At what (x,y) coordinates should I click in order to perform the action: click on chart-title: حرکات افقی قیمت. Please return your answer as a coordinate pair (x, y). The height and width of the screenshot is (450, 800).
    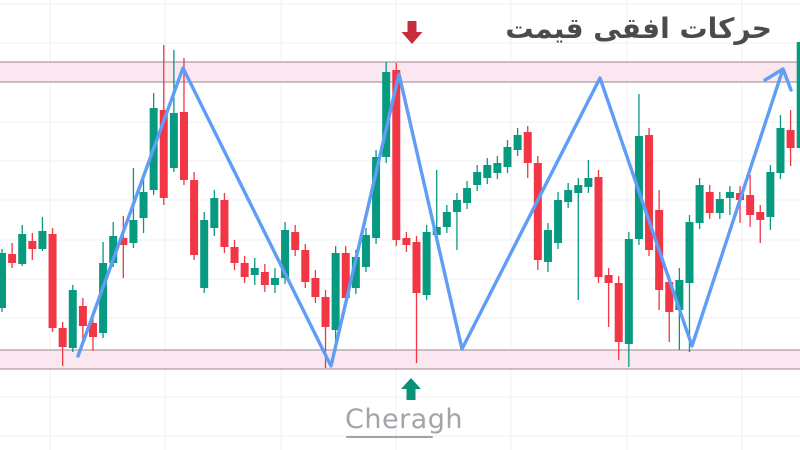
    Looking at the image, I should click on (638, 28).